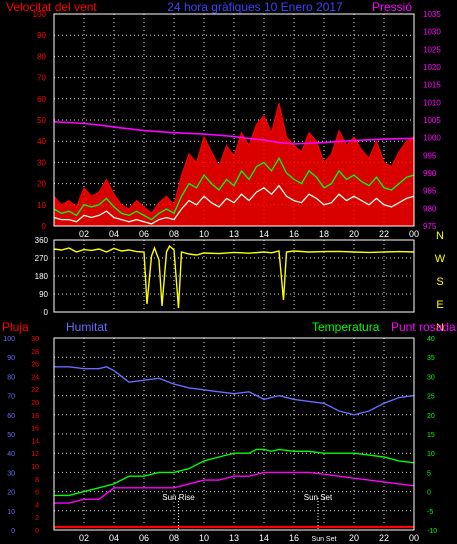 The height and width of the screenshot is (544, 457). I want to click on direction-tick-label: 270, so click(42, 258).